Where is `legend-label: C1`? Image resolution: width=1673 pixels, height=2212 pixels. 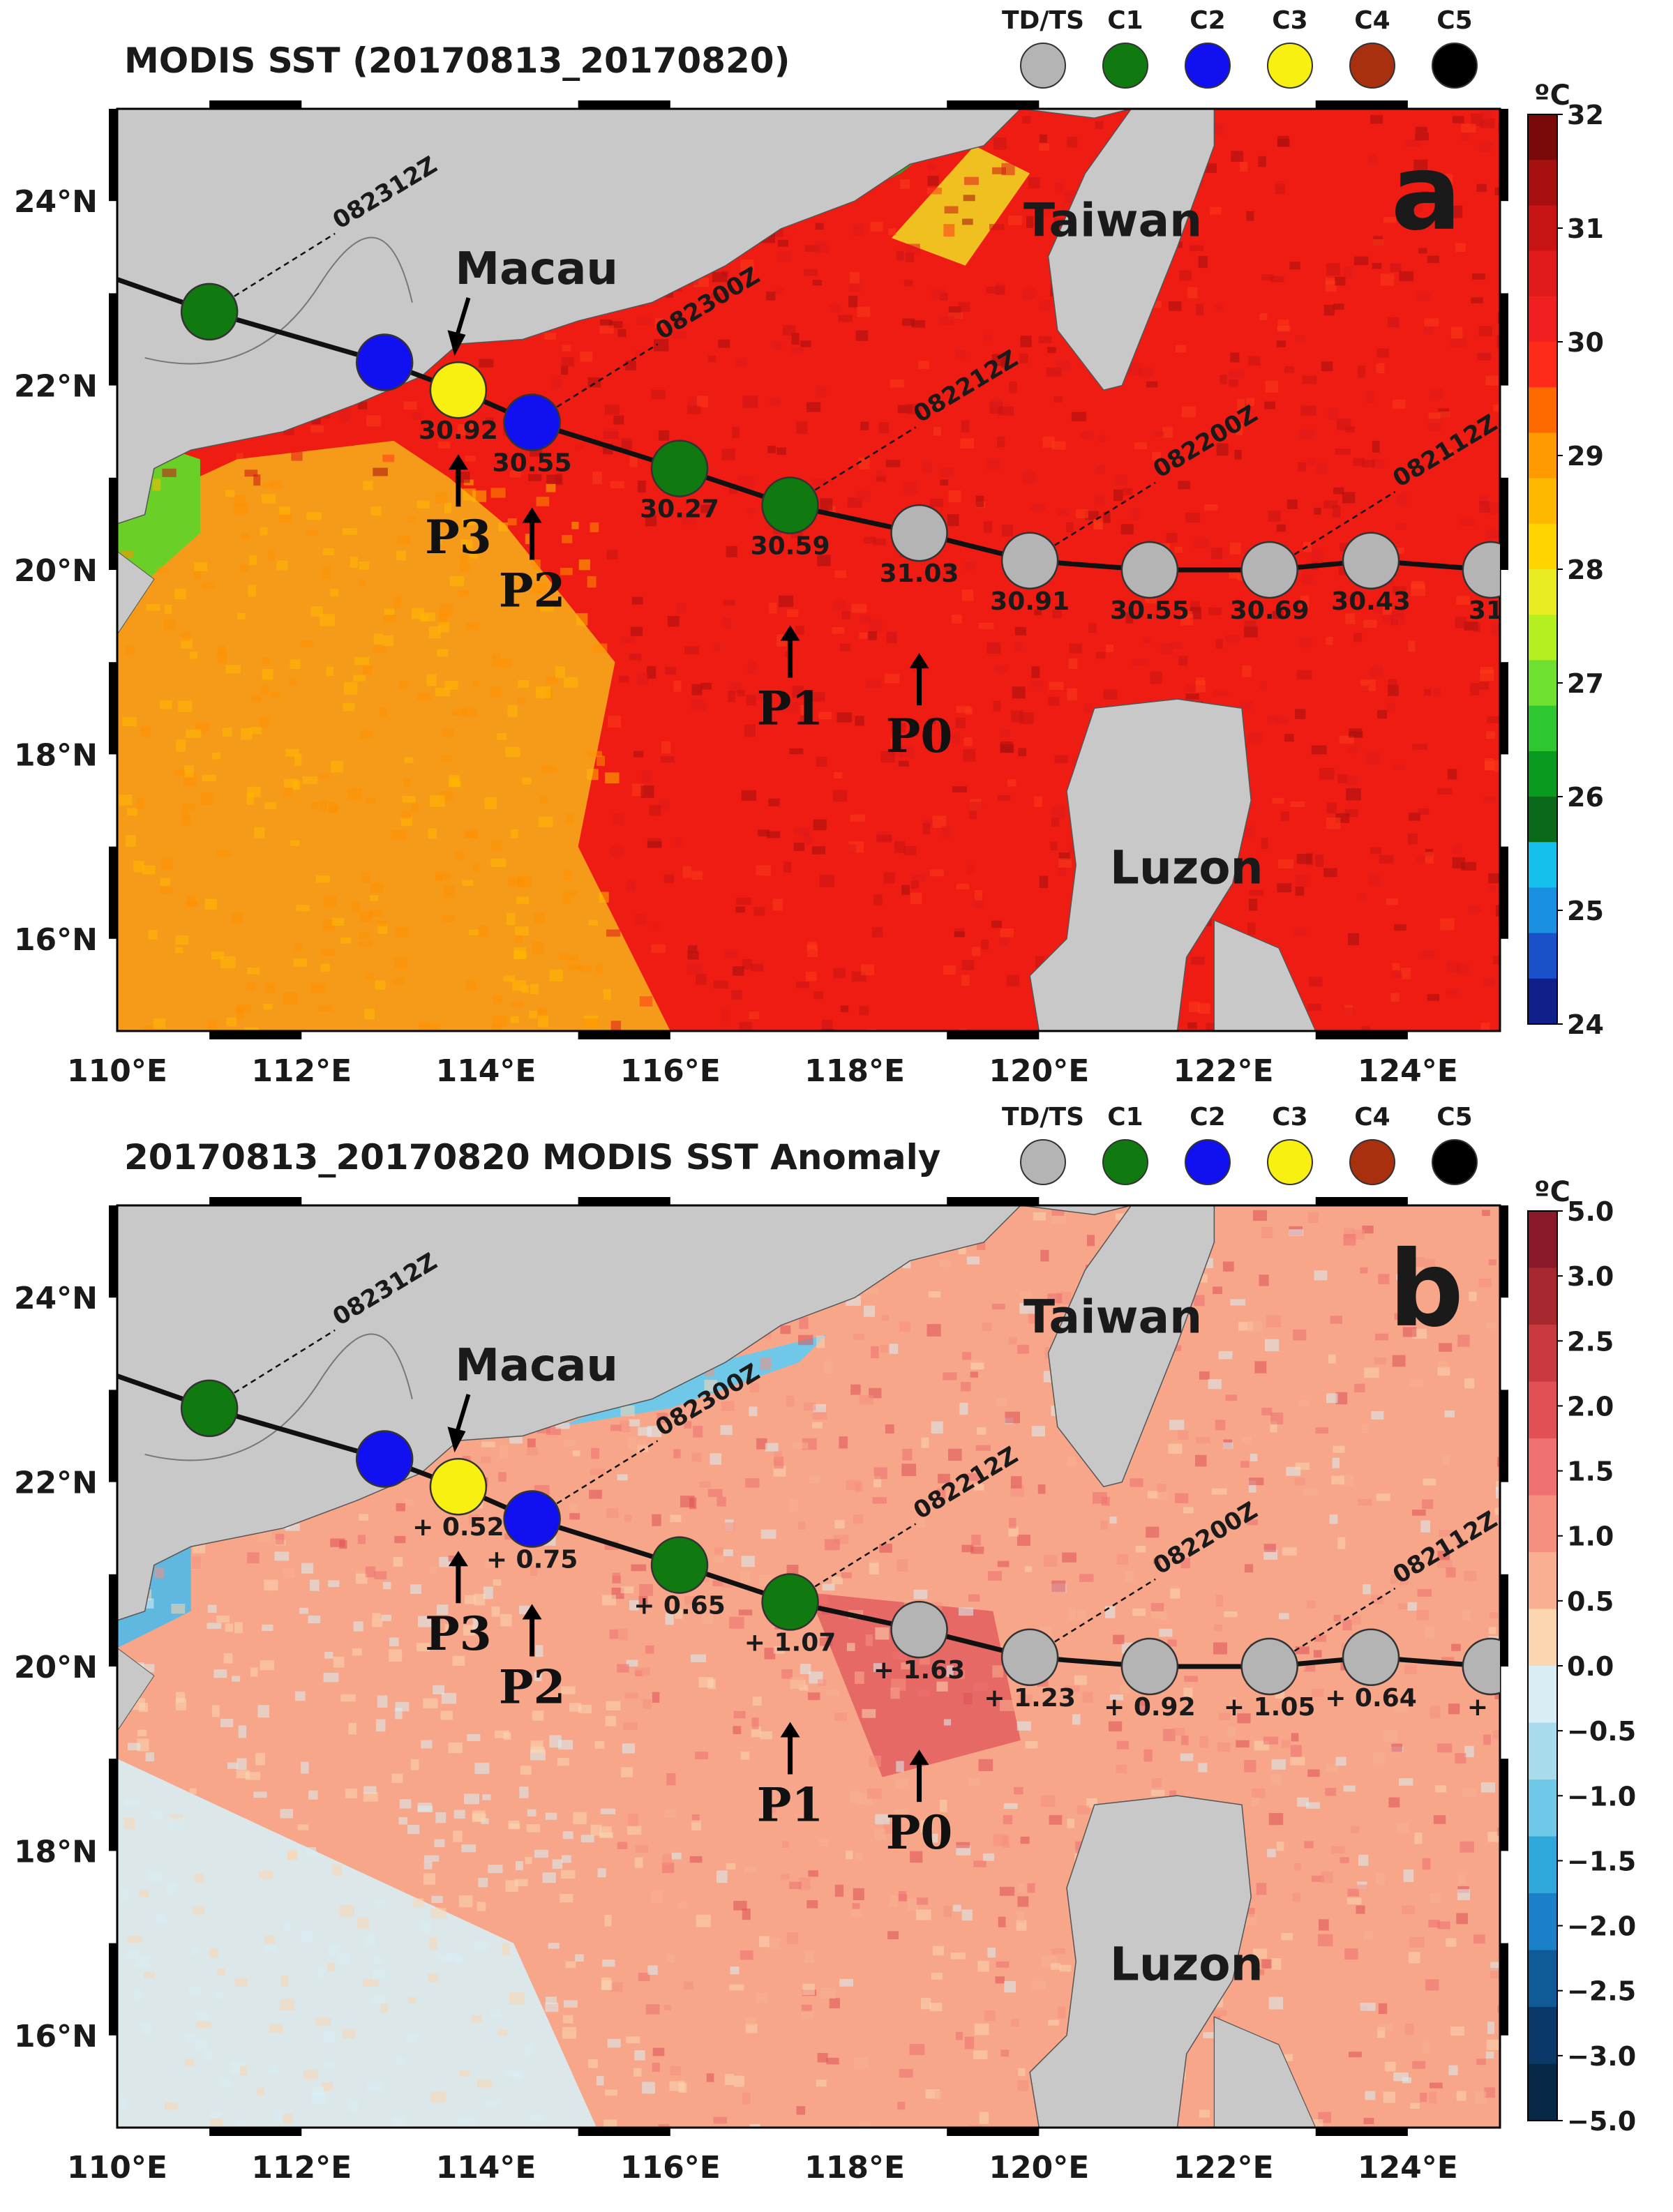 legend-label: C1 is located at coordinates (1125, 20).